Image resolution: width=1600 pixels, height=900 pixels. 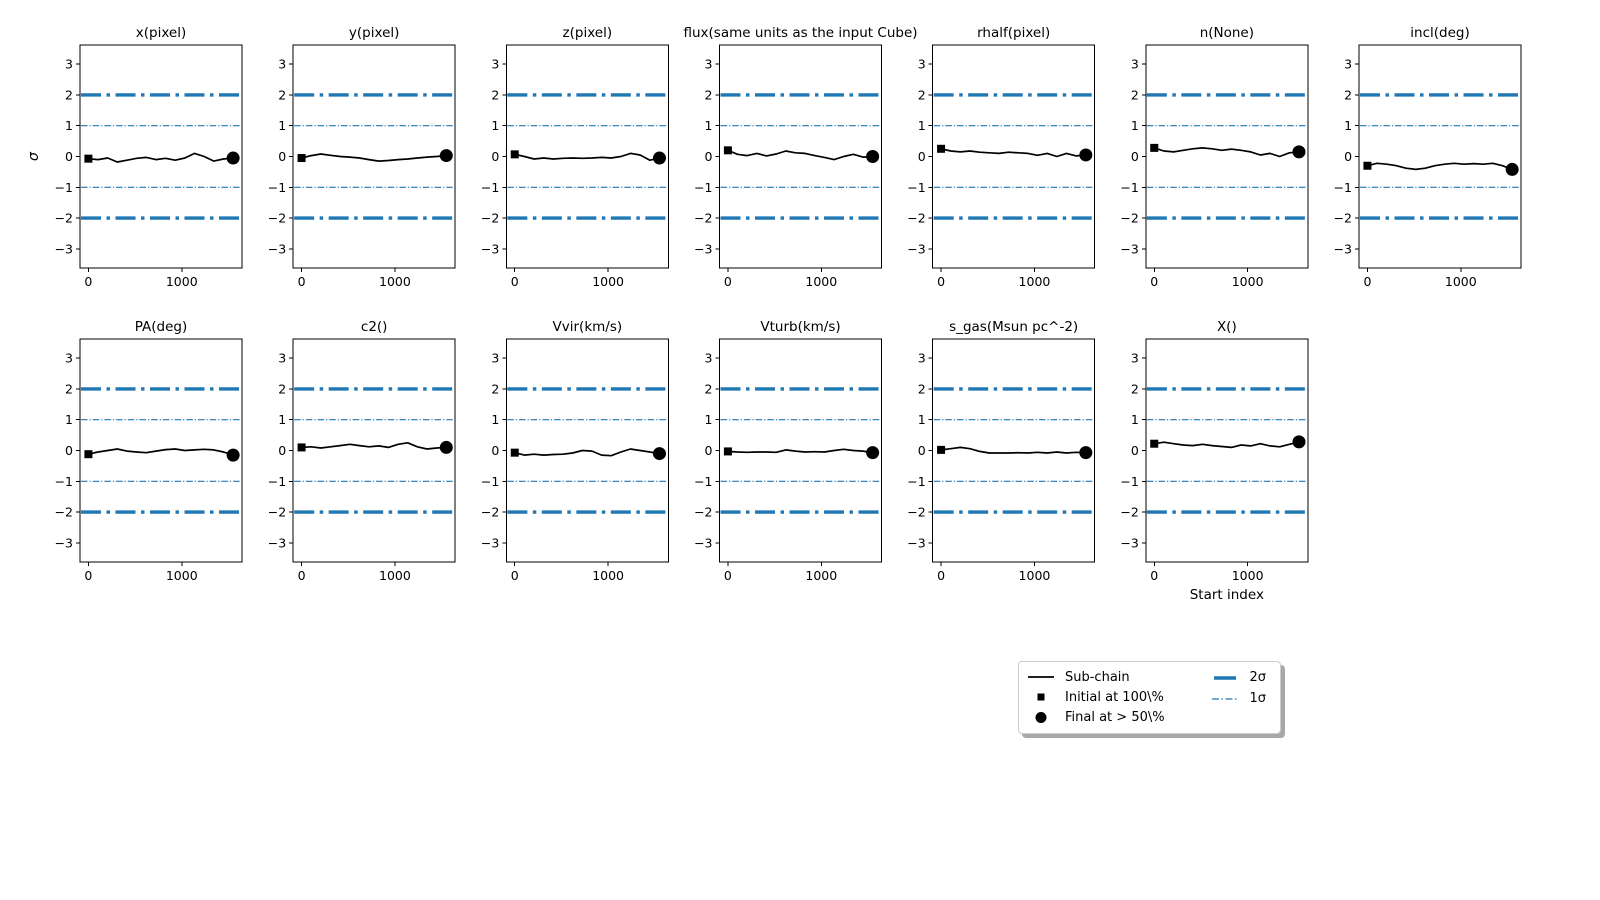 I want to click on legend-label: 2σ, so click(x=1257, y=677).